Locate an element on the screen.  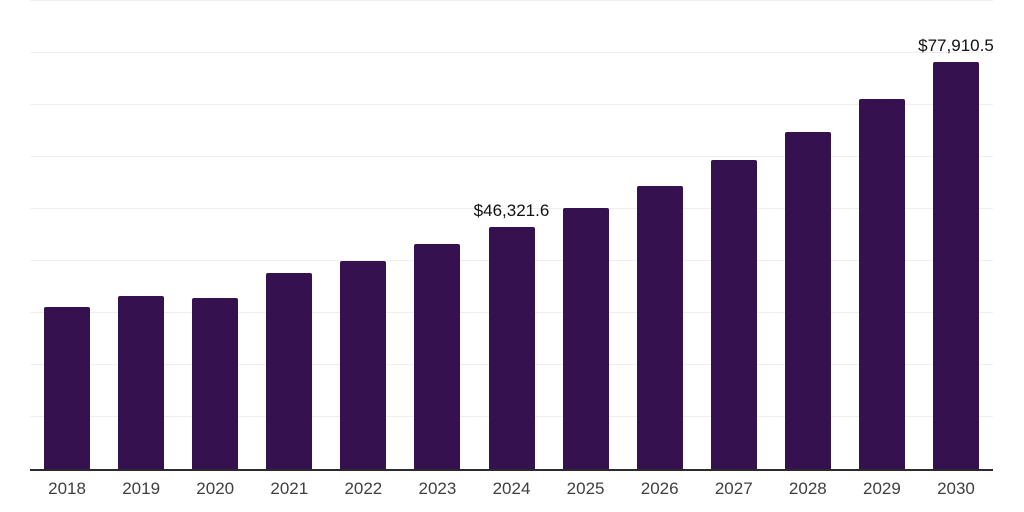
bar-2029 is located at coordinates (881, 283).